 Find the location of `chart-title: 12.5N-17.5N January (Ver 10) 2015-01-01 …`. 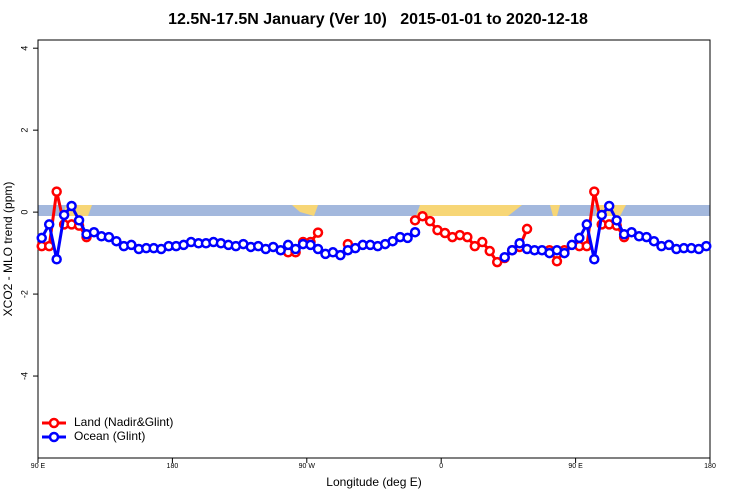

chart-title: 12.5N-17.5N January (Ver 10) 2015-01-01 … is located at coordinates (378, 19).